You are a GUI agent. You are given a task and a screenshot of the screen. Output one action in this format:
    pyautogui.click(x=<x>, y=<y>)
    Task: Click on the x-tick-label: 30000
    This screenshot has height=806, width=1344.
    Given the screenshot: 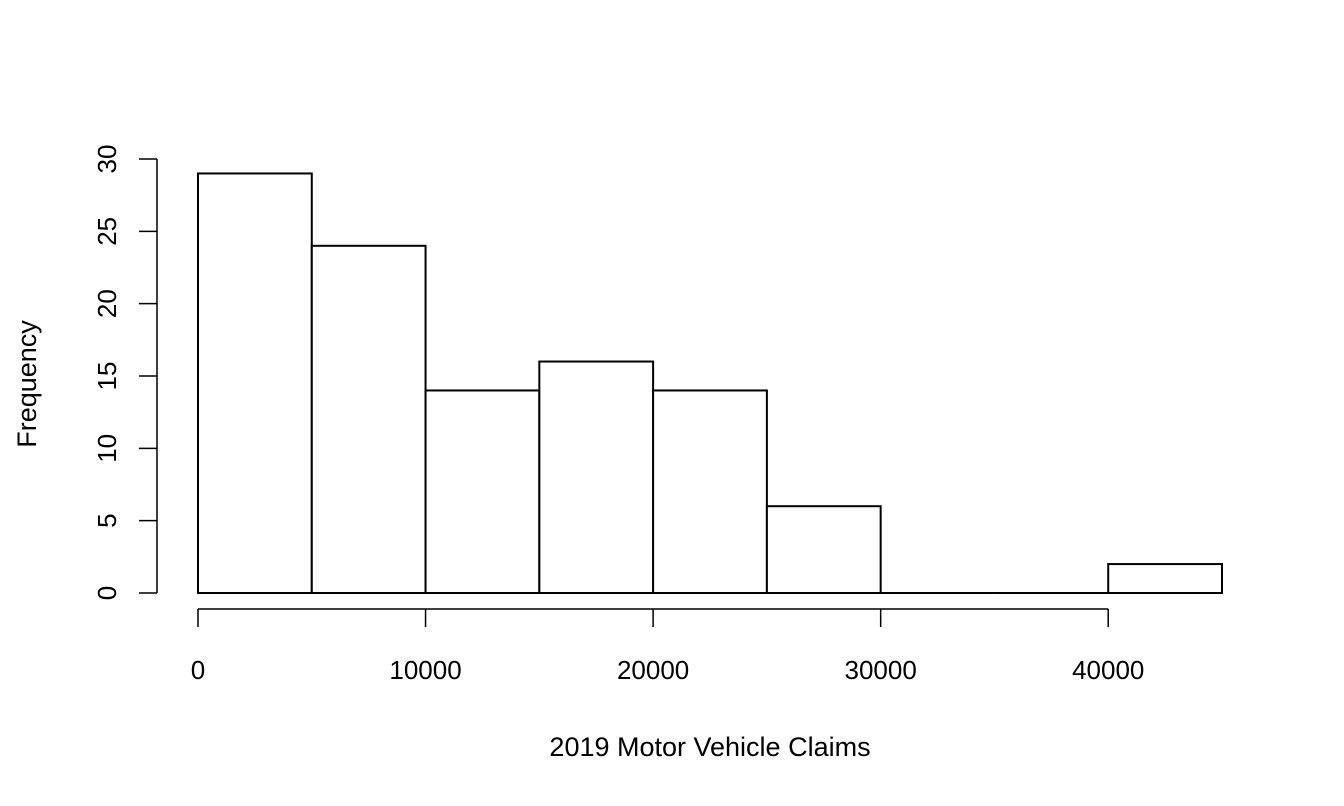 What is the action you would take?
    pyautogui.click(x=881, y=670)
    